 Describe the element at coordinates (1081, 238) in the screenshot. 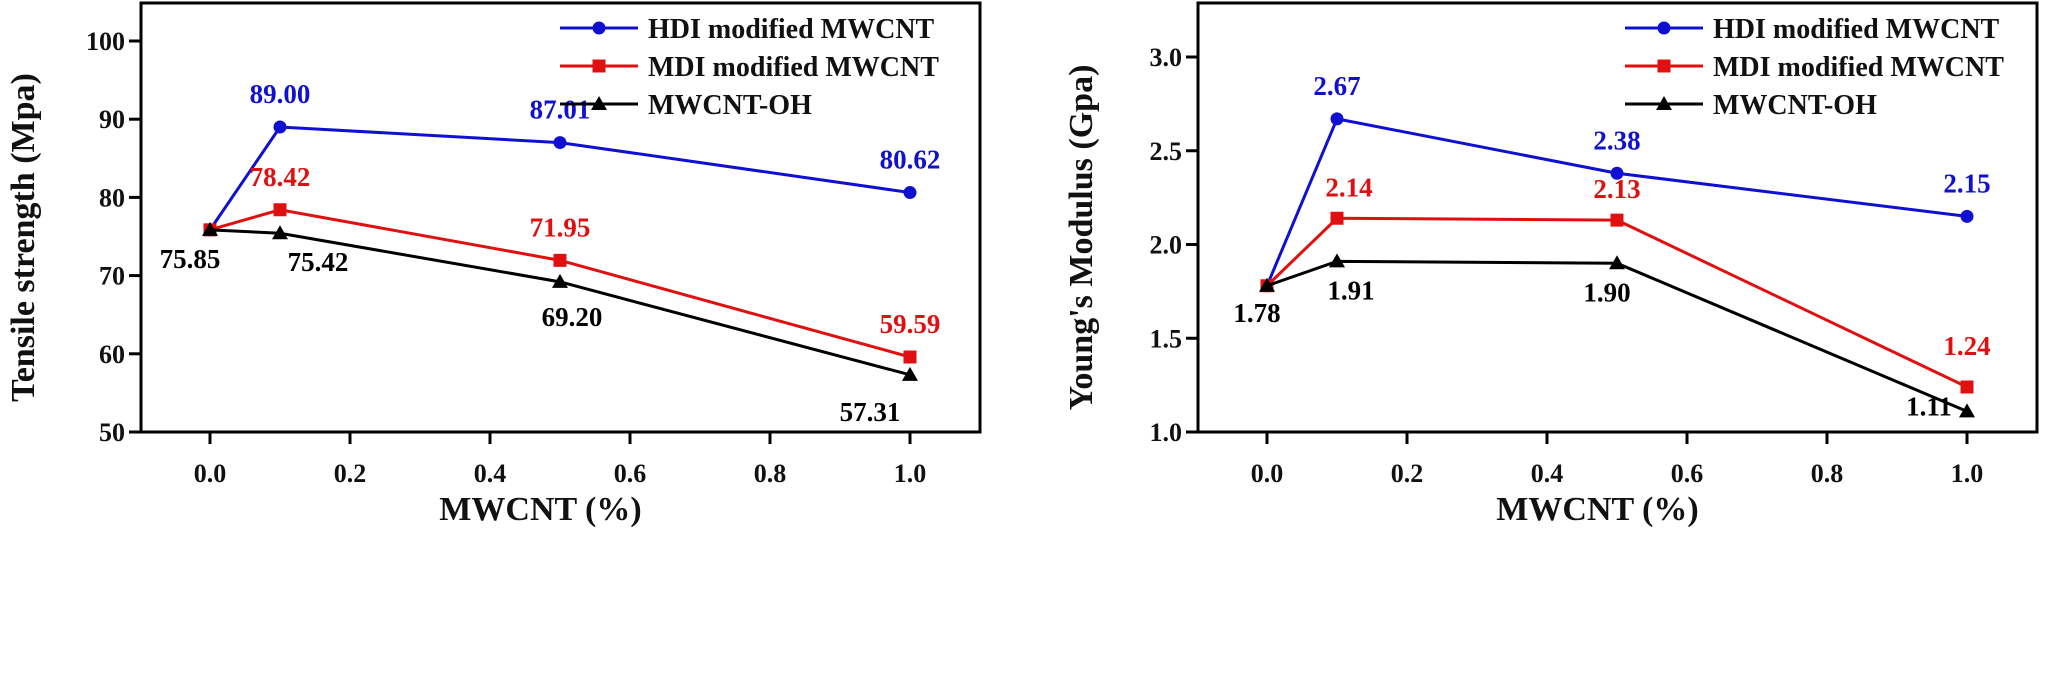

I see `y-axis-title: Young's Modulus (Gpa)` at that location.